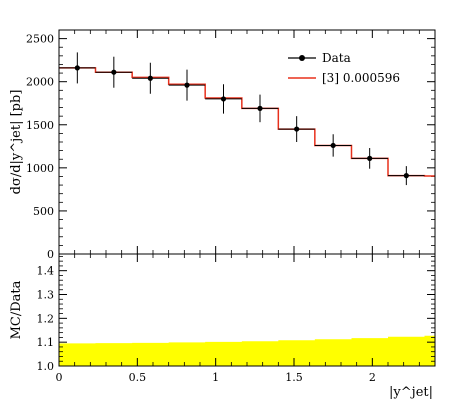  I want to click on main-y-tick-label: 500, so click(43, 211).